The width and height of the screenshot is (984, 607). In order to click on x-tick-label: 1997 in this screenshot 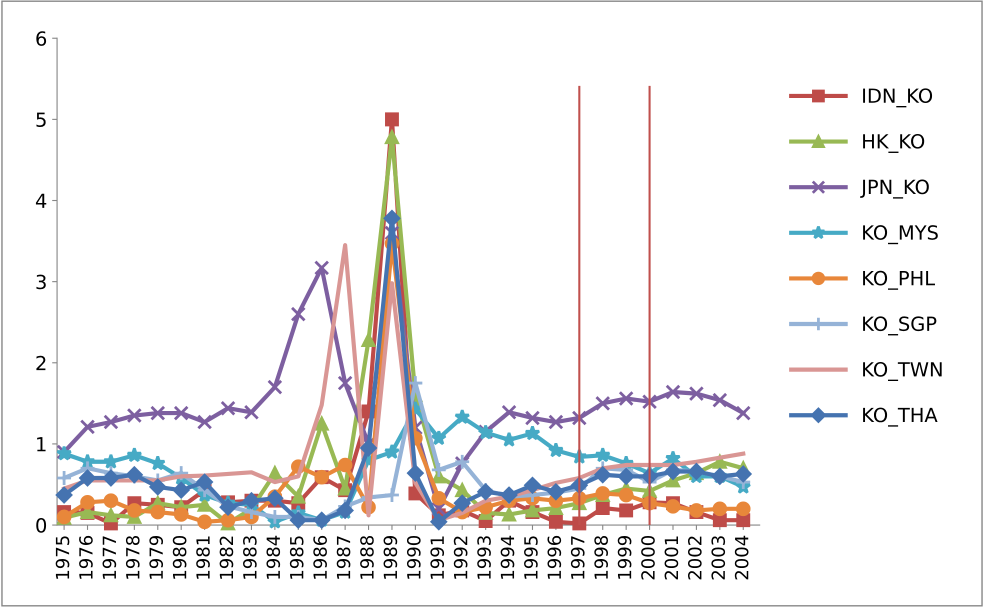, I will do `click(577, 557)`.